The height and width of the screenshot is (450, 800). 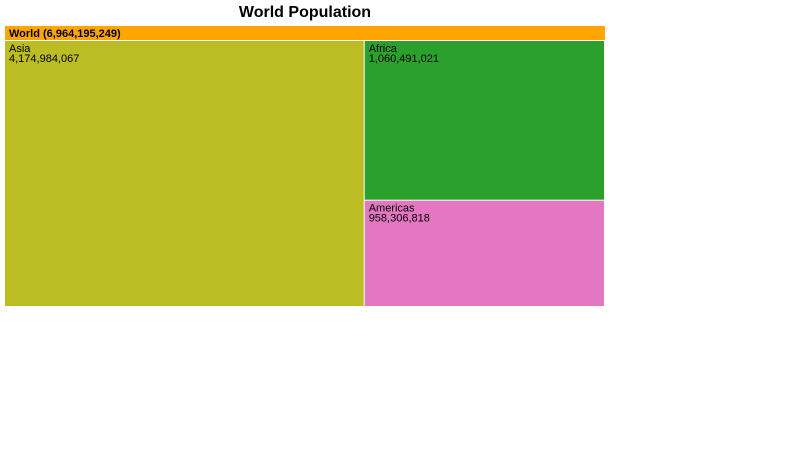 What do you see at coordinates (392, 209) in the screenshot?
I see `tile-label: Americas` at bounding box center [392, 209].